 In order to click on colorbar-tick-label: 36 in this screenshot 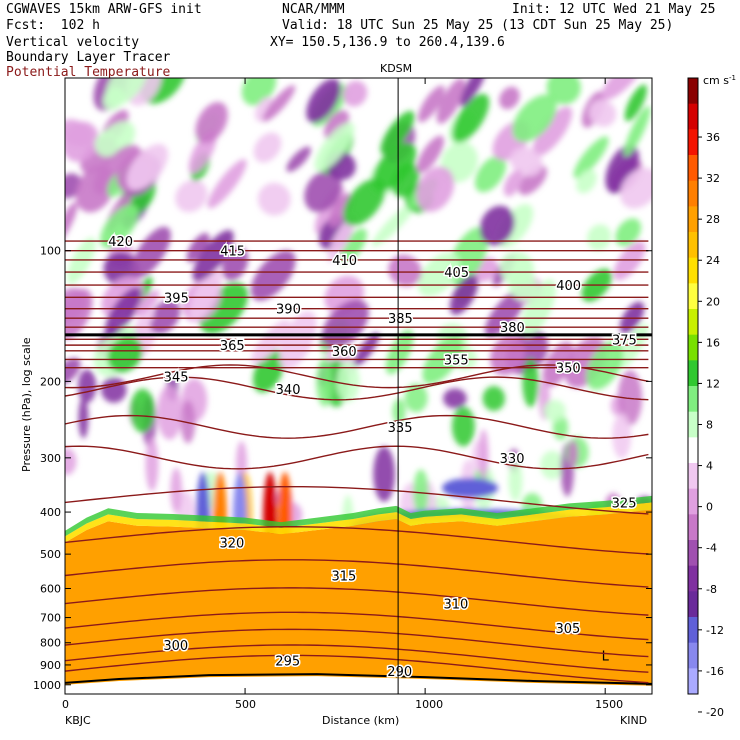, I will do `click(713, 137)`.